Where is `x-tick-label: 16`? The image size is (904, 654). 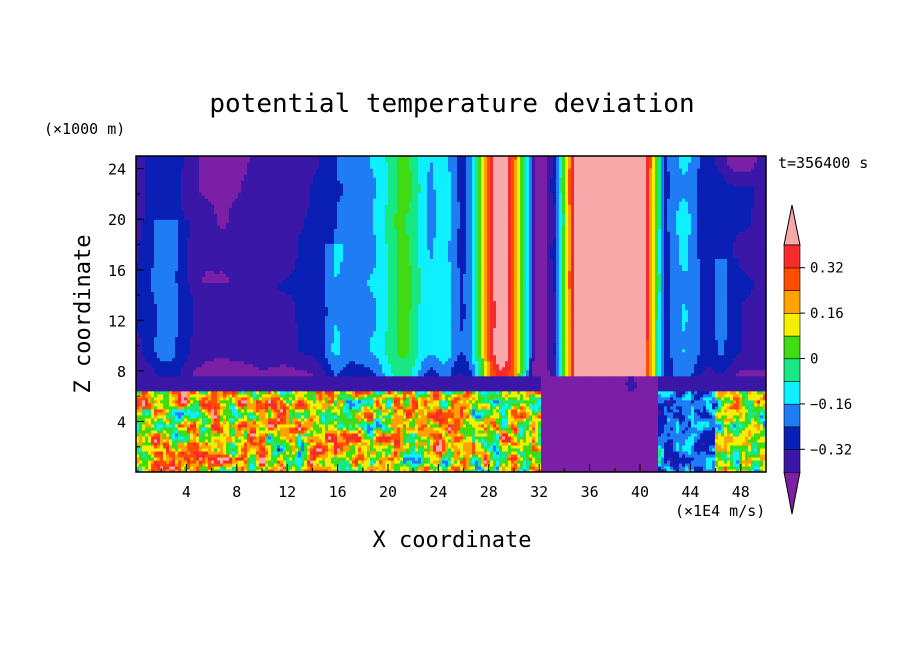
x-tick-label: 16 is located at coordinates (338, 492).